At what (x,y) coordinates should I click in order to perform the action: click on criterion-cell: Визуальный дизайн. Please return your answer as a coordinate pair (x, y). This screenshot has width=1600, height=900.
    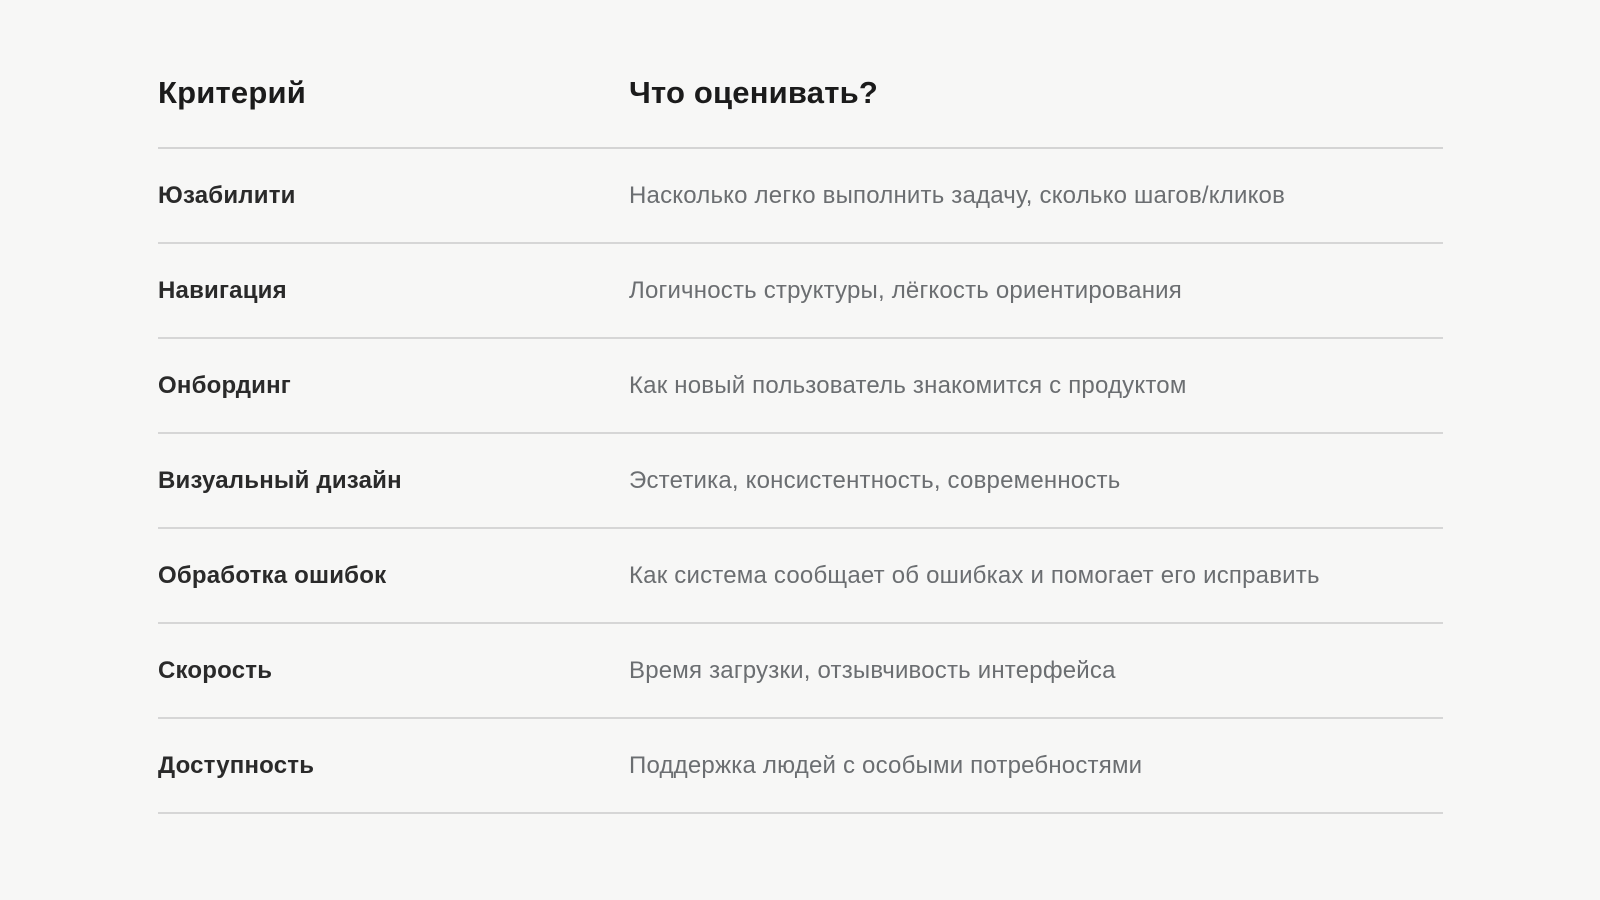
    Looking at the image, I should click on (280, 480).